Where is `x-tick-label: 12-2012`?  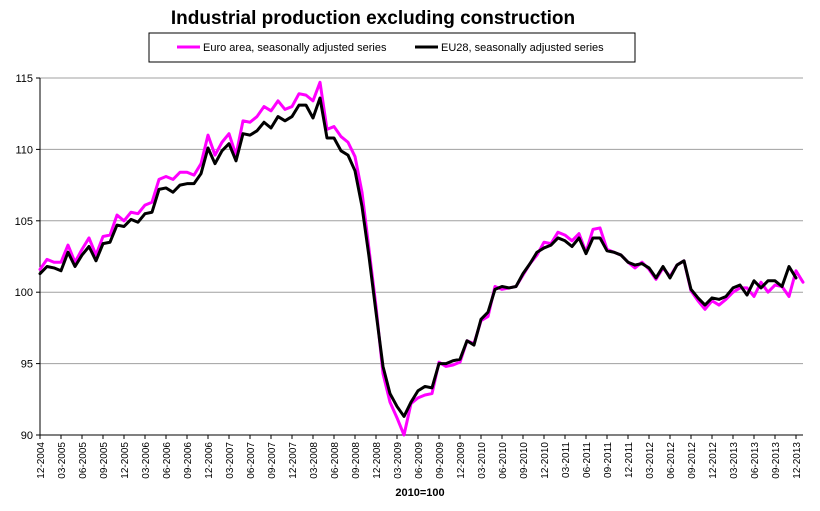
x-tick-label: 12-2012 is located at coordinates (713, 460).